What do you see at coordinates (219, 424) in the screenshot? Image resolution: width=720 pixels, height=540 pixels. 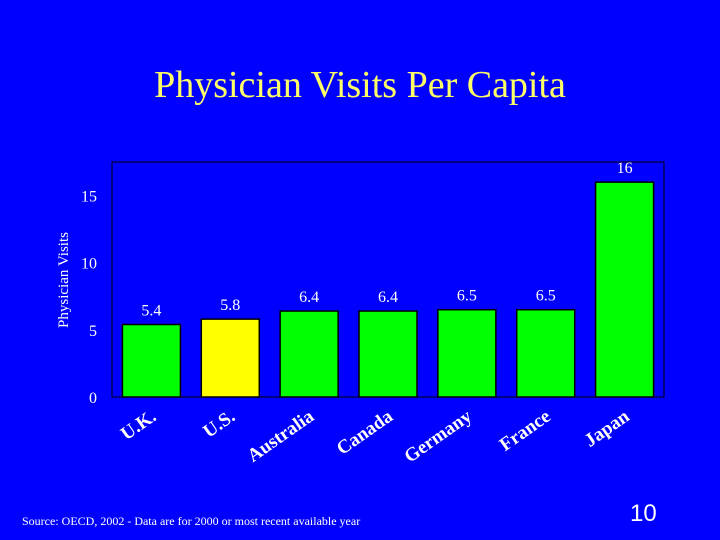 I see `x-category-label: U.S.` at bounding box center [219, 424].